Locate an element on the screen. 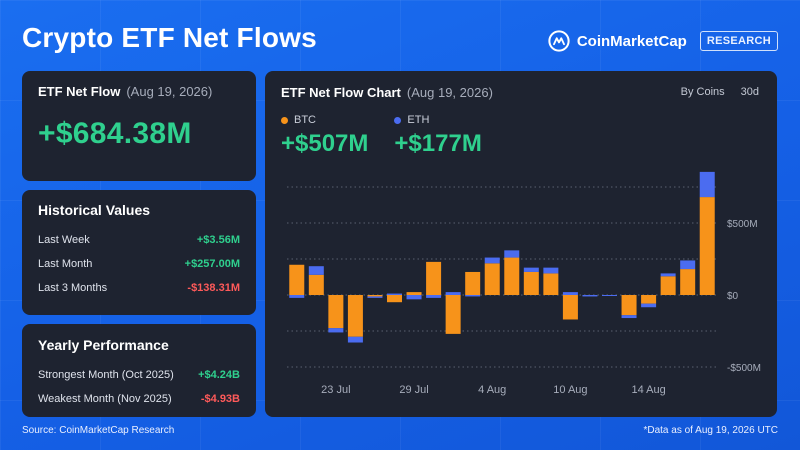 This screenshot has height=450, width=800. coinmarketcap-logo-icon is located at coordinates (559, 41).